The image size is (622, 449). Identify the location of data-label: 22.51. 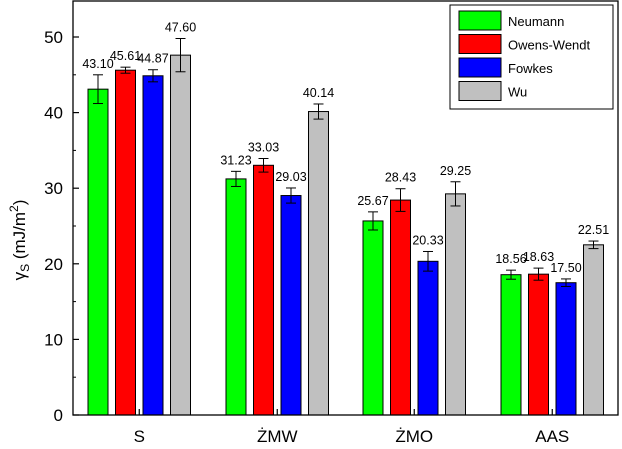
(593, 230).